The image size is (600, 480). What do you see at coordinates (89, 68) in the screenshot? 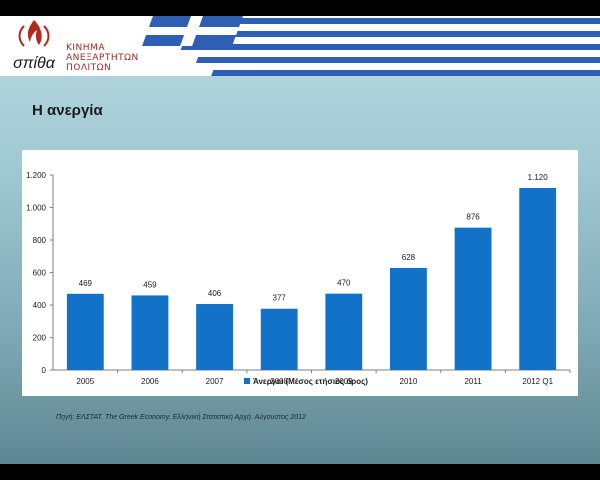
I see `org-line: ΠΟΛΙΤΩΝ` at bounding box center [89, 68].